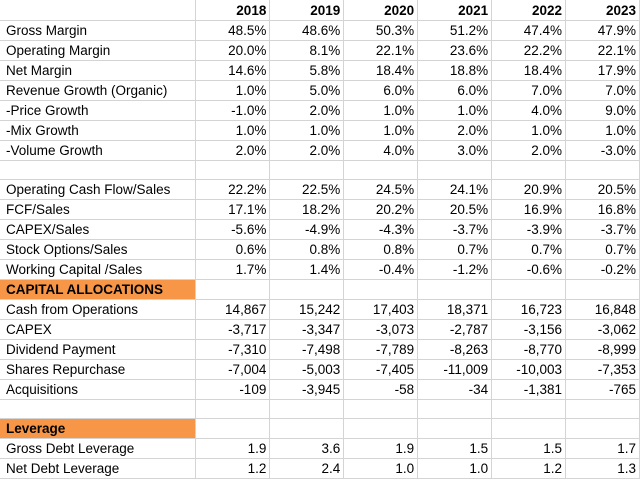 The height and width of the screenshot is (486, 640). I want to click on value-cell: 1.3, so click(602, 468).